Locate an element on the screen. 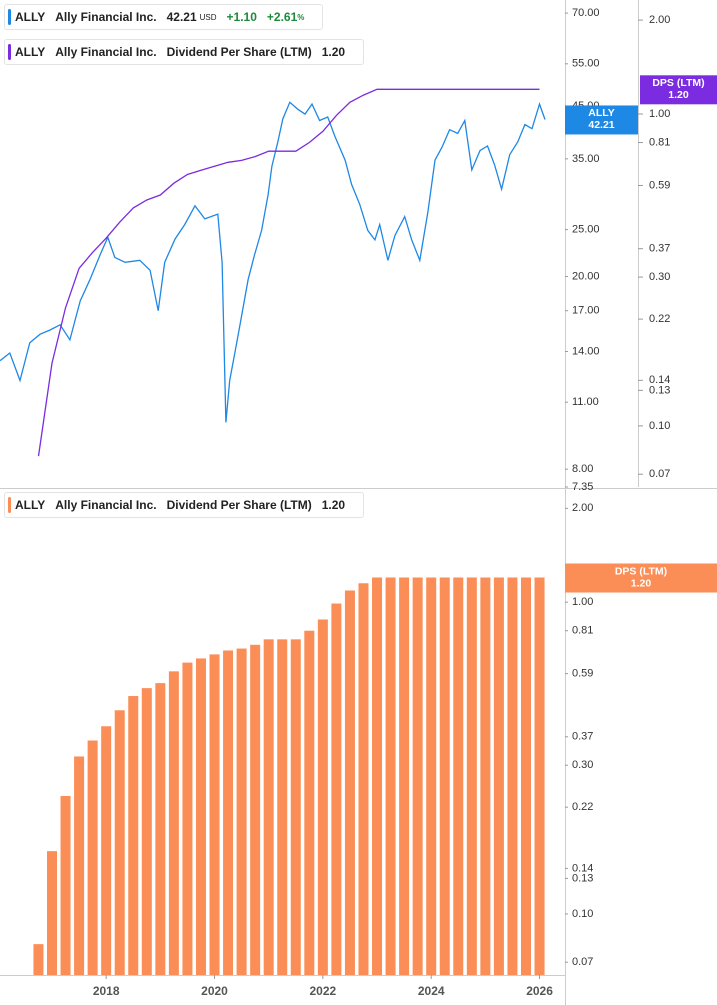  y-tick-label: 2.00 is located at coordinates (582, 508).